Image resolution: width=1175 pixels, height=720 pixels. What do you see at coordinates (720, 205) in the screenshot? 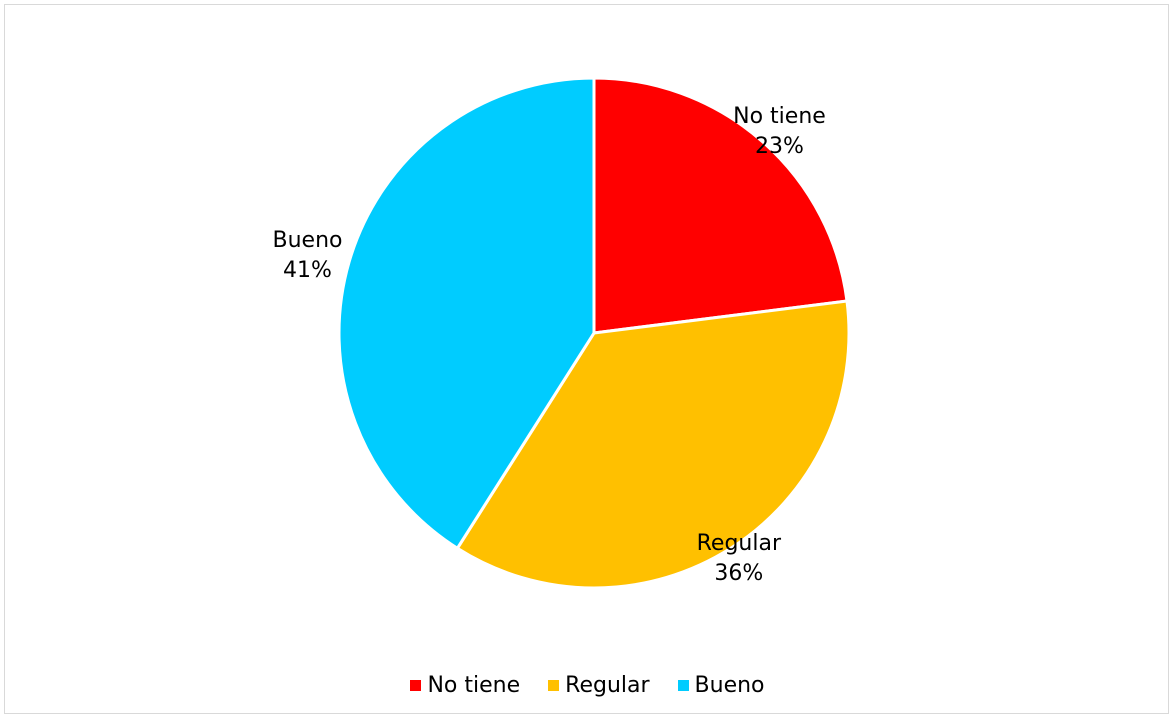
I see `pie-slice-no-tiene` at bounding box center [720, 205].